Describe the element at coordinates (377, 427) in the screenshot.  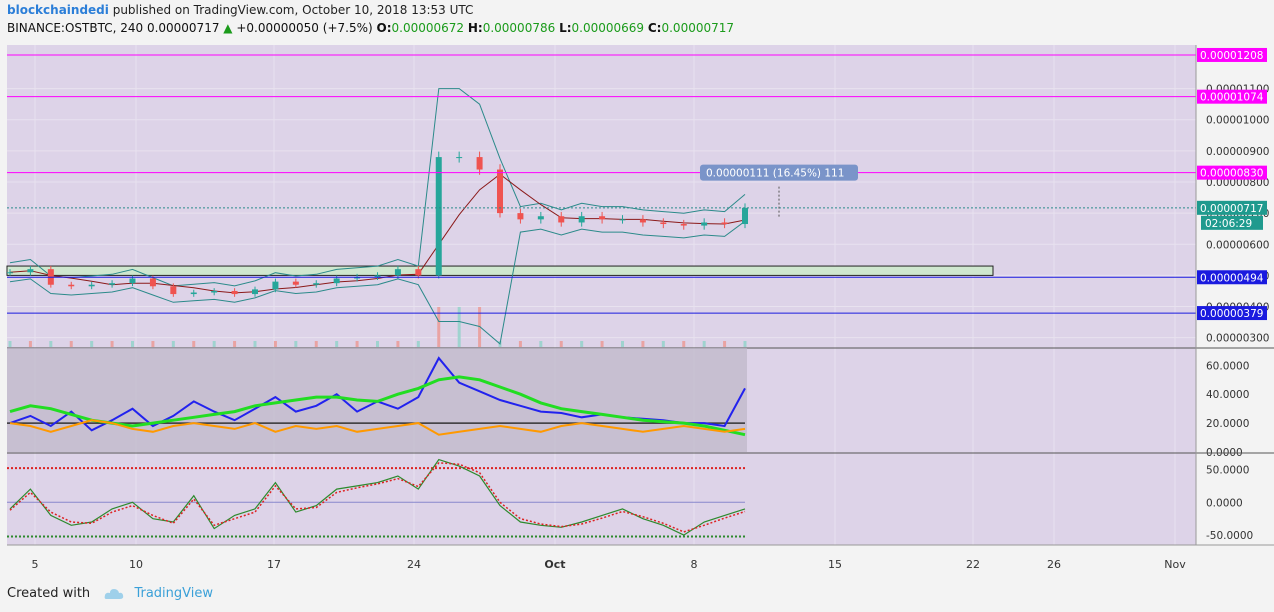
I see `rsi-orange-line` at that location.